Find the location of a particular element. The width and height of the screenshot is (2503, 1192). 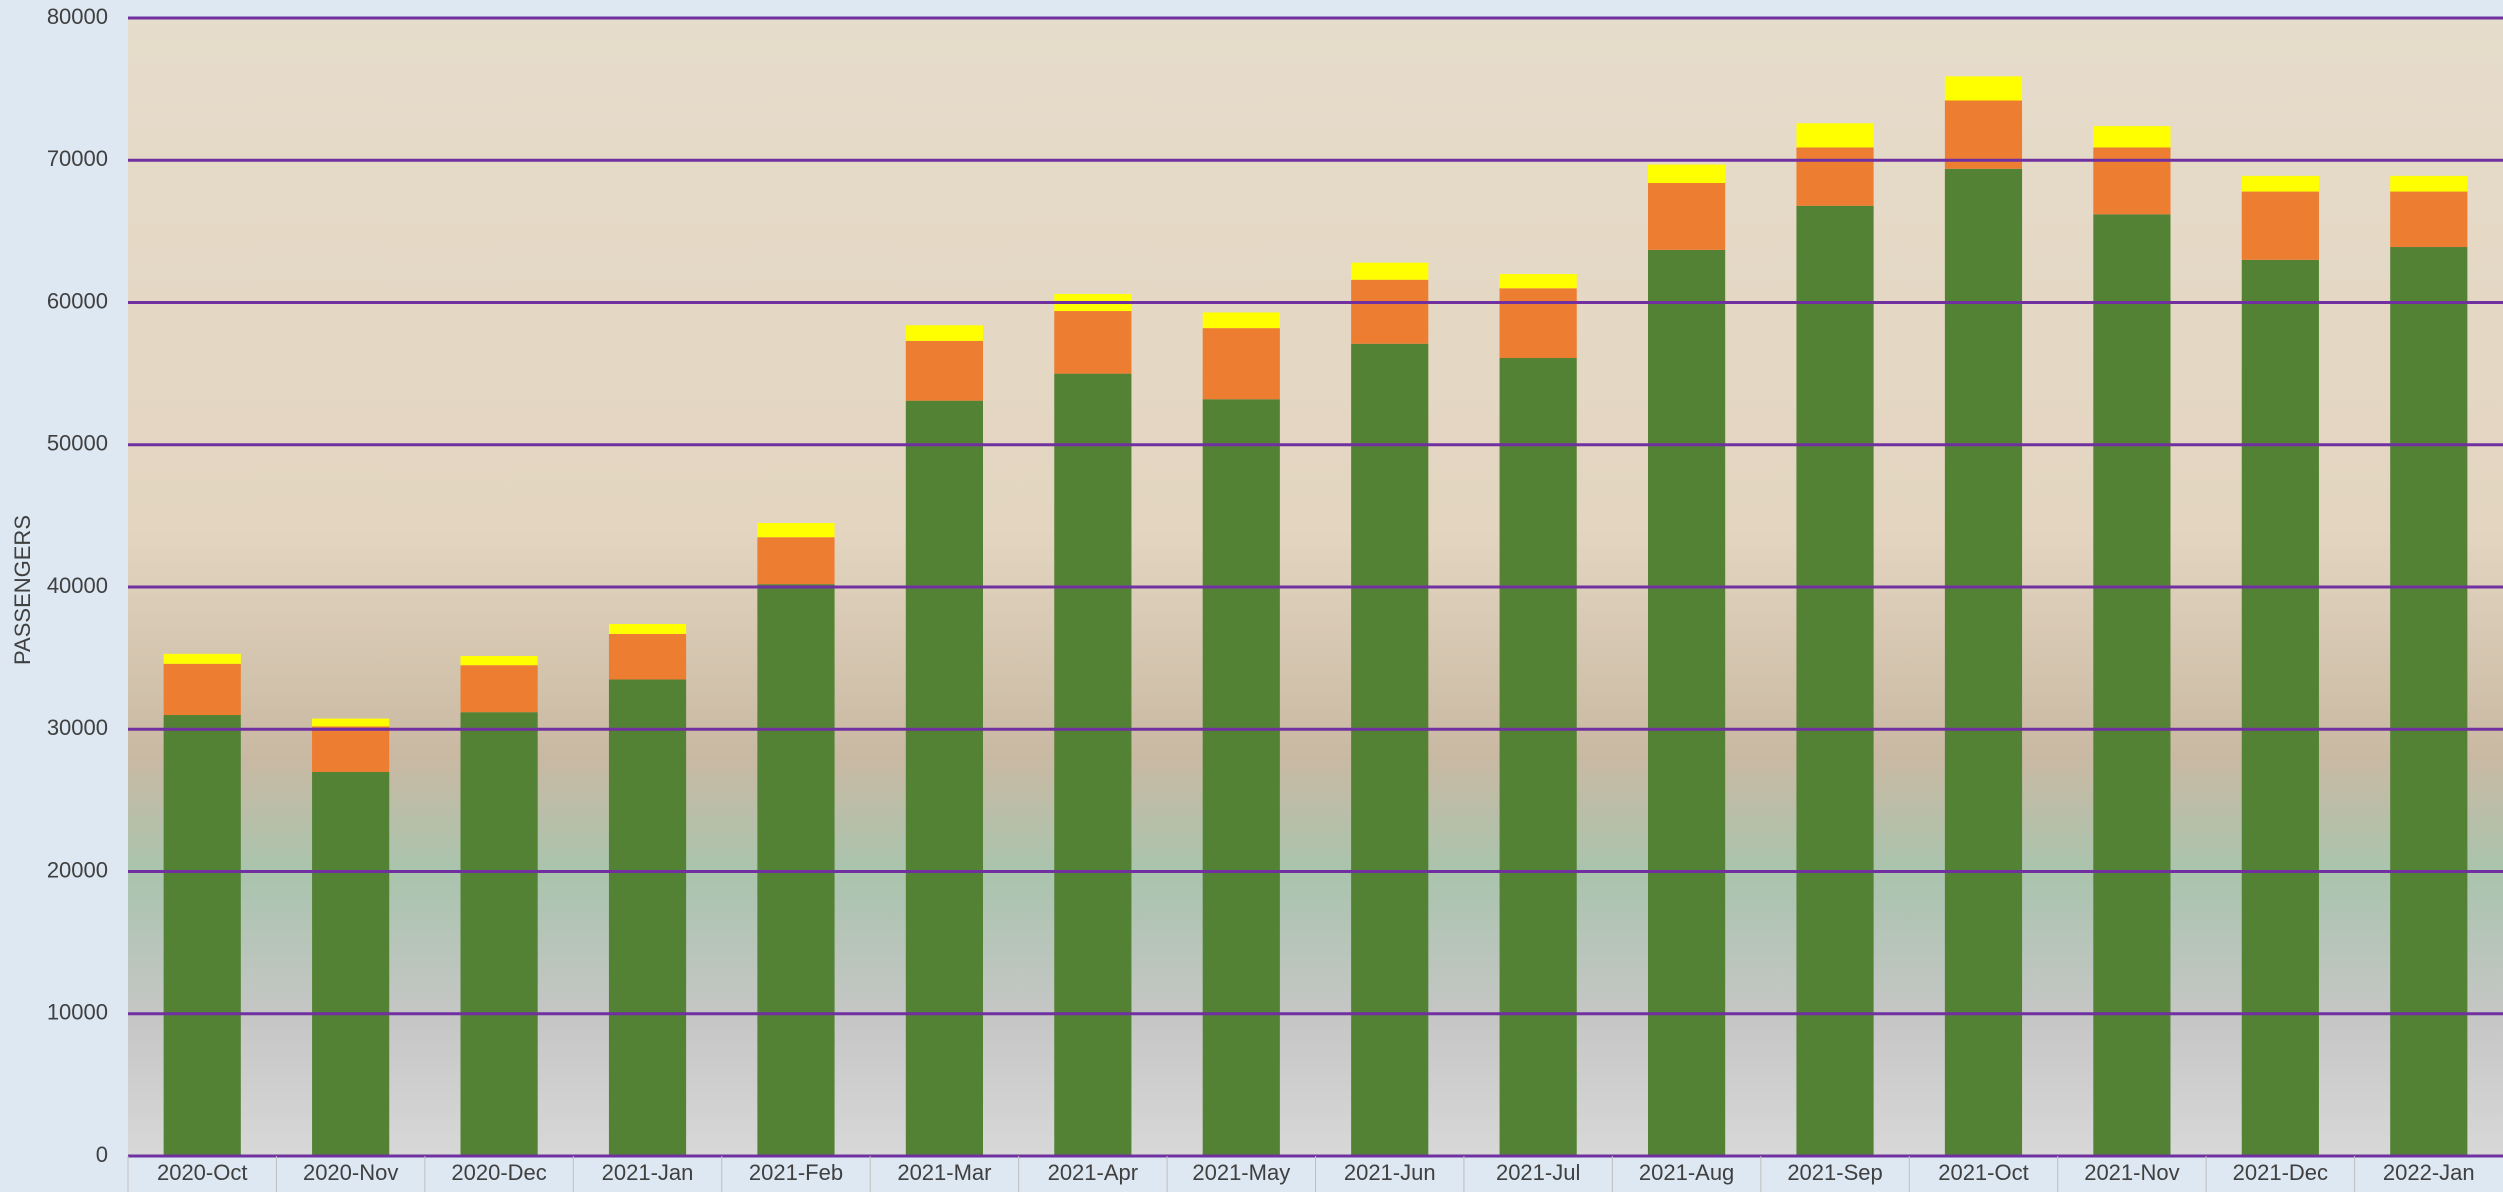

x-tick-label: 2021-Feb is located at coordinates (796, 1172).